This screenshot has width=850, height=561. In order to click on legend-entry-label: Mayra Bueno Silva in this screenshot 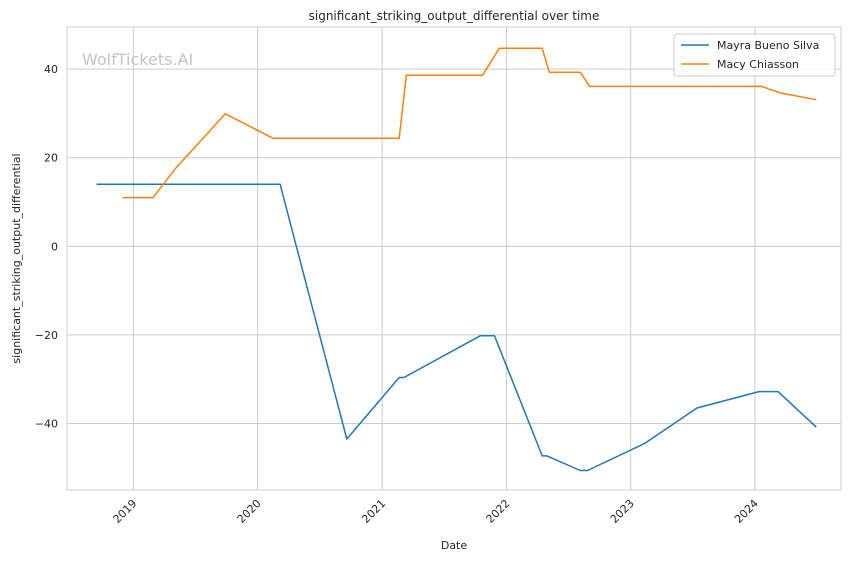, I will do `click(768, 45)`.